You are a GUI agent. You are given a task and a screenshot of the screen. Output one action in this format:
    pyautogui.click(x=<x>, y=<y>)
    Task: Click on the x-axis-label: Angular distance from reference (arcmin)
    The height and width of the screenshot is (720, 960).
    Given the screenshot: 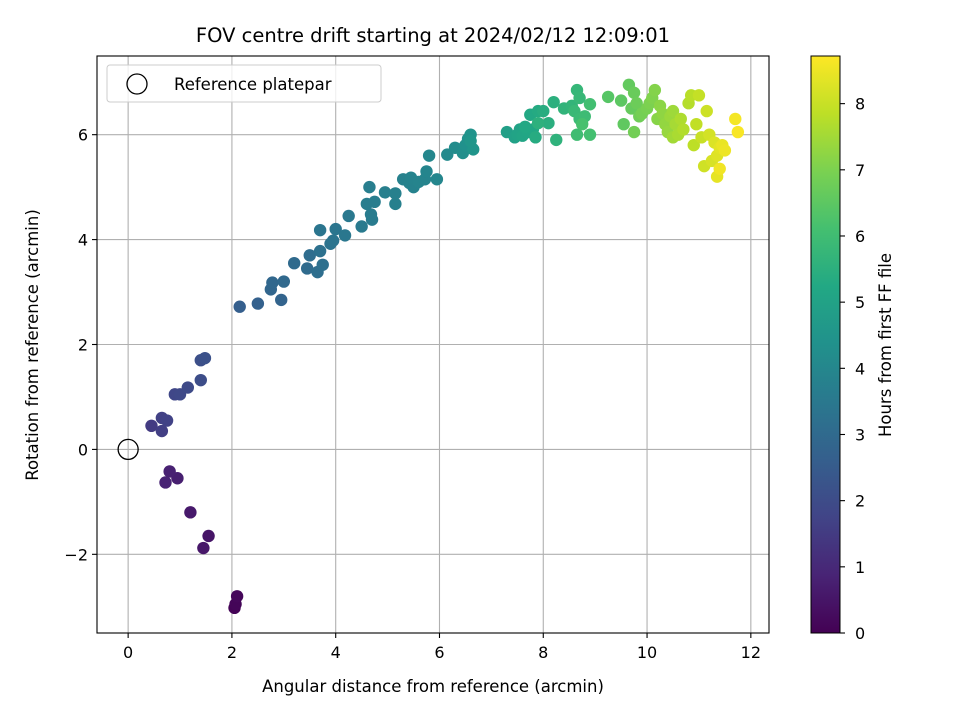 What is the action you would take?
    pyautogui.click(x=433, y=686)
    